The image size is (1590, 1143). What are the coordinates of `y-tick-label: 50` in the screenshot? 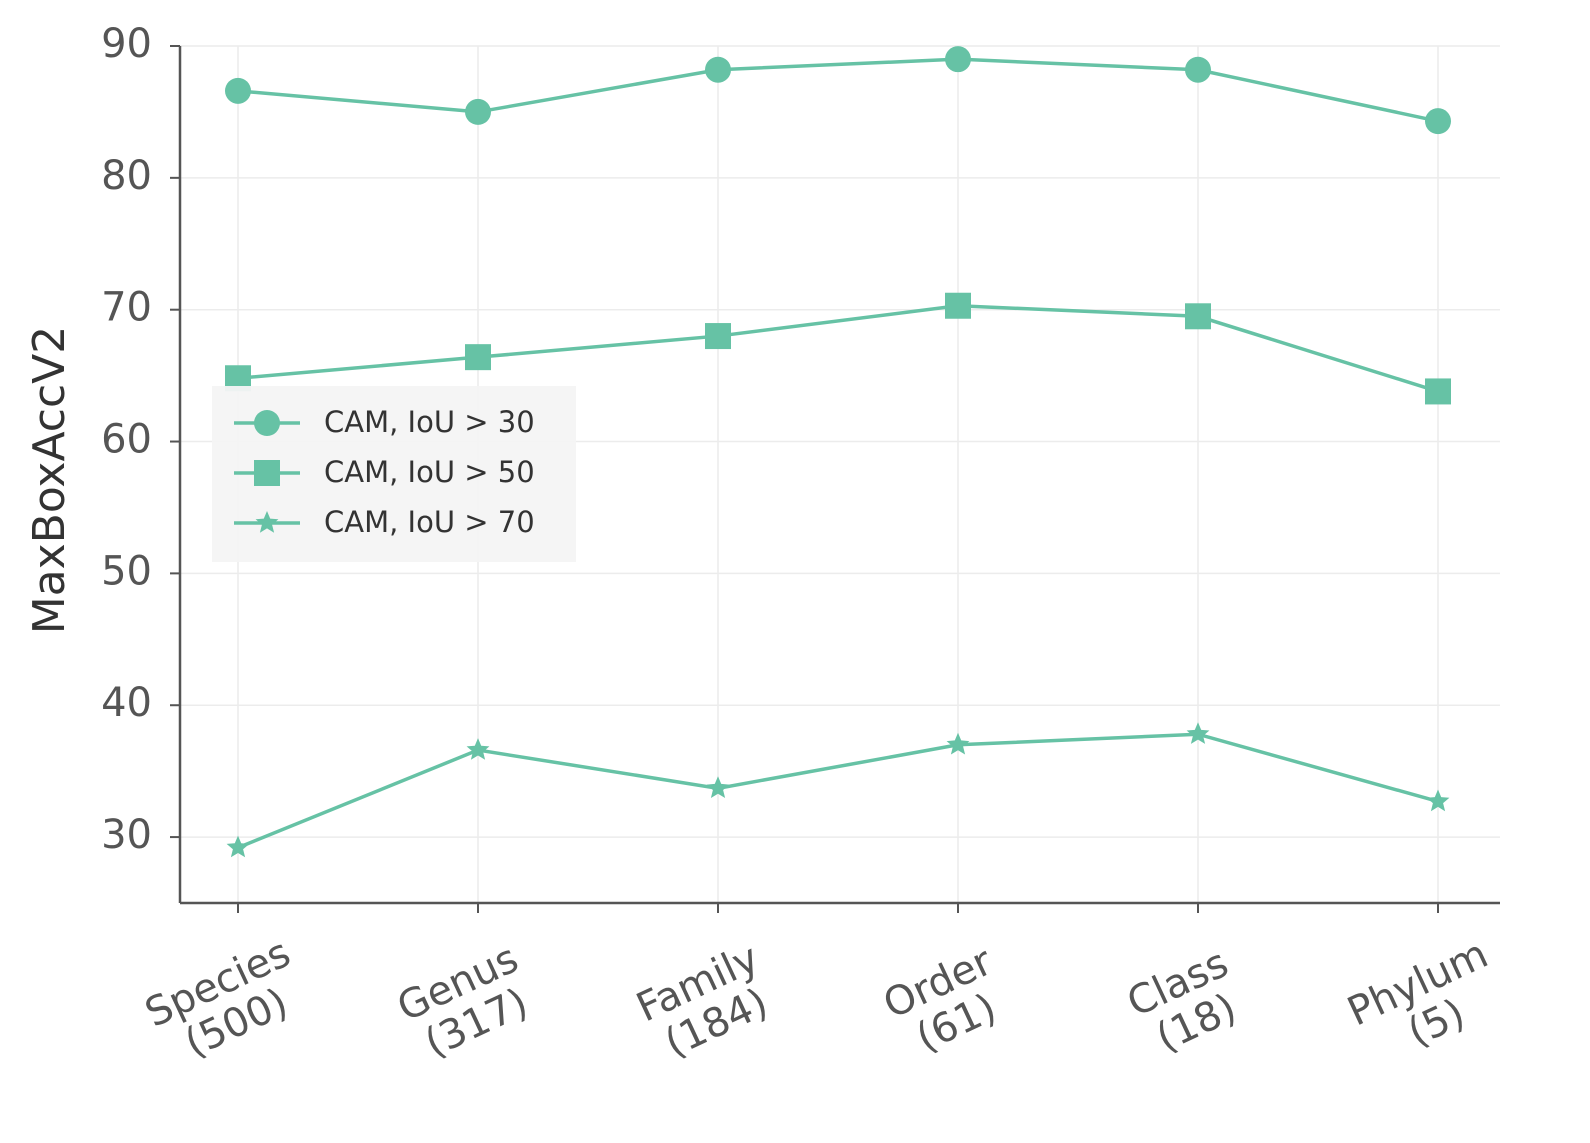 It's located at (126, 571).